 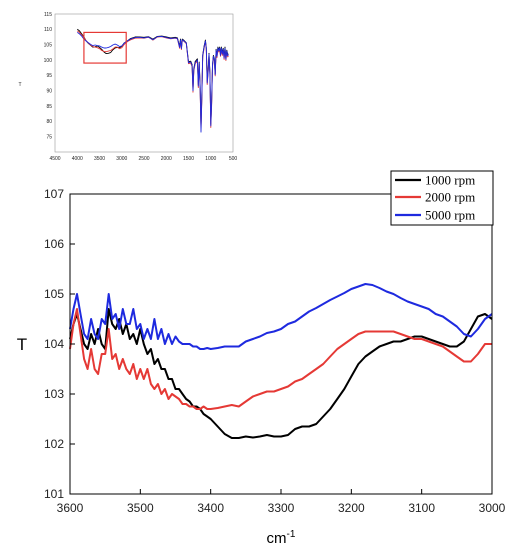 I want to click on main-x-ticks: 3600 3500 3400 3300 3200 3100 3000, so click(x=281, y=502).